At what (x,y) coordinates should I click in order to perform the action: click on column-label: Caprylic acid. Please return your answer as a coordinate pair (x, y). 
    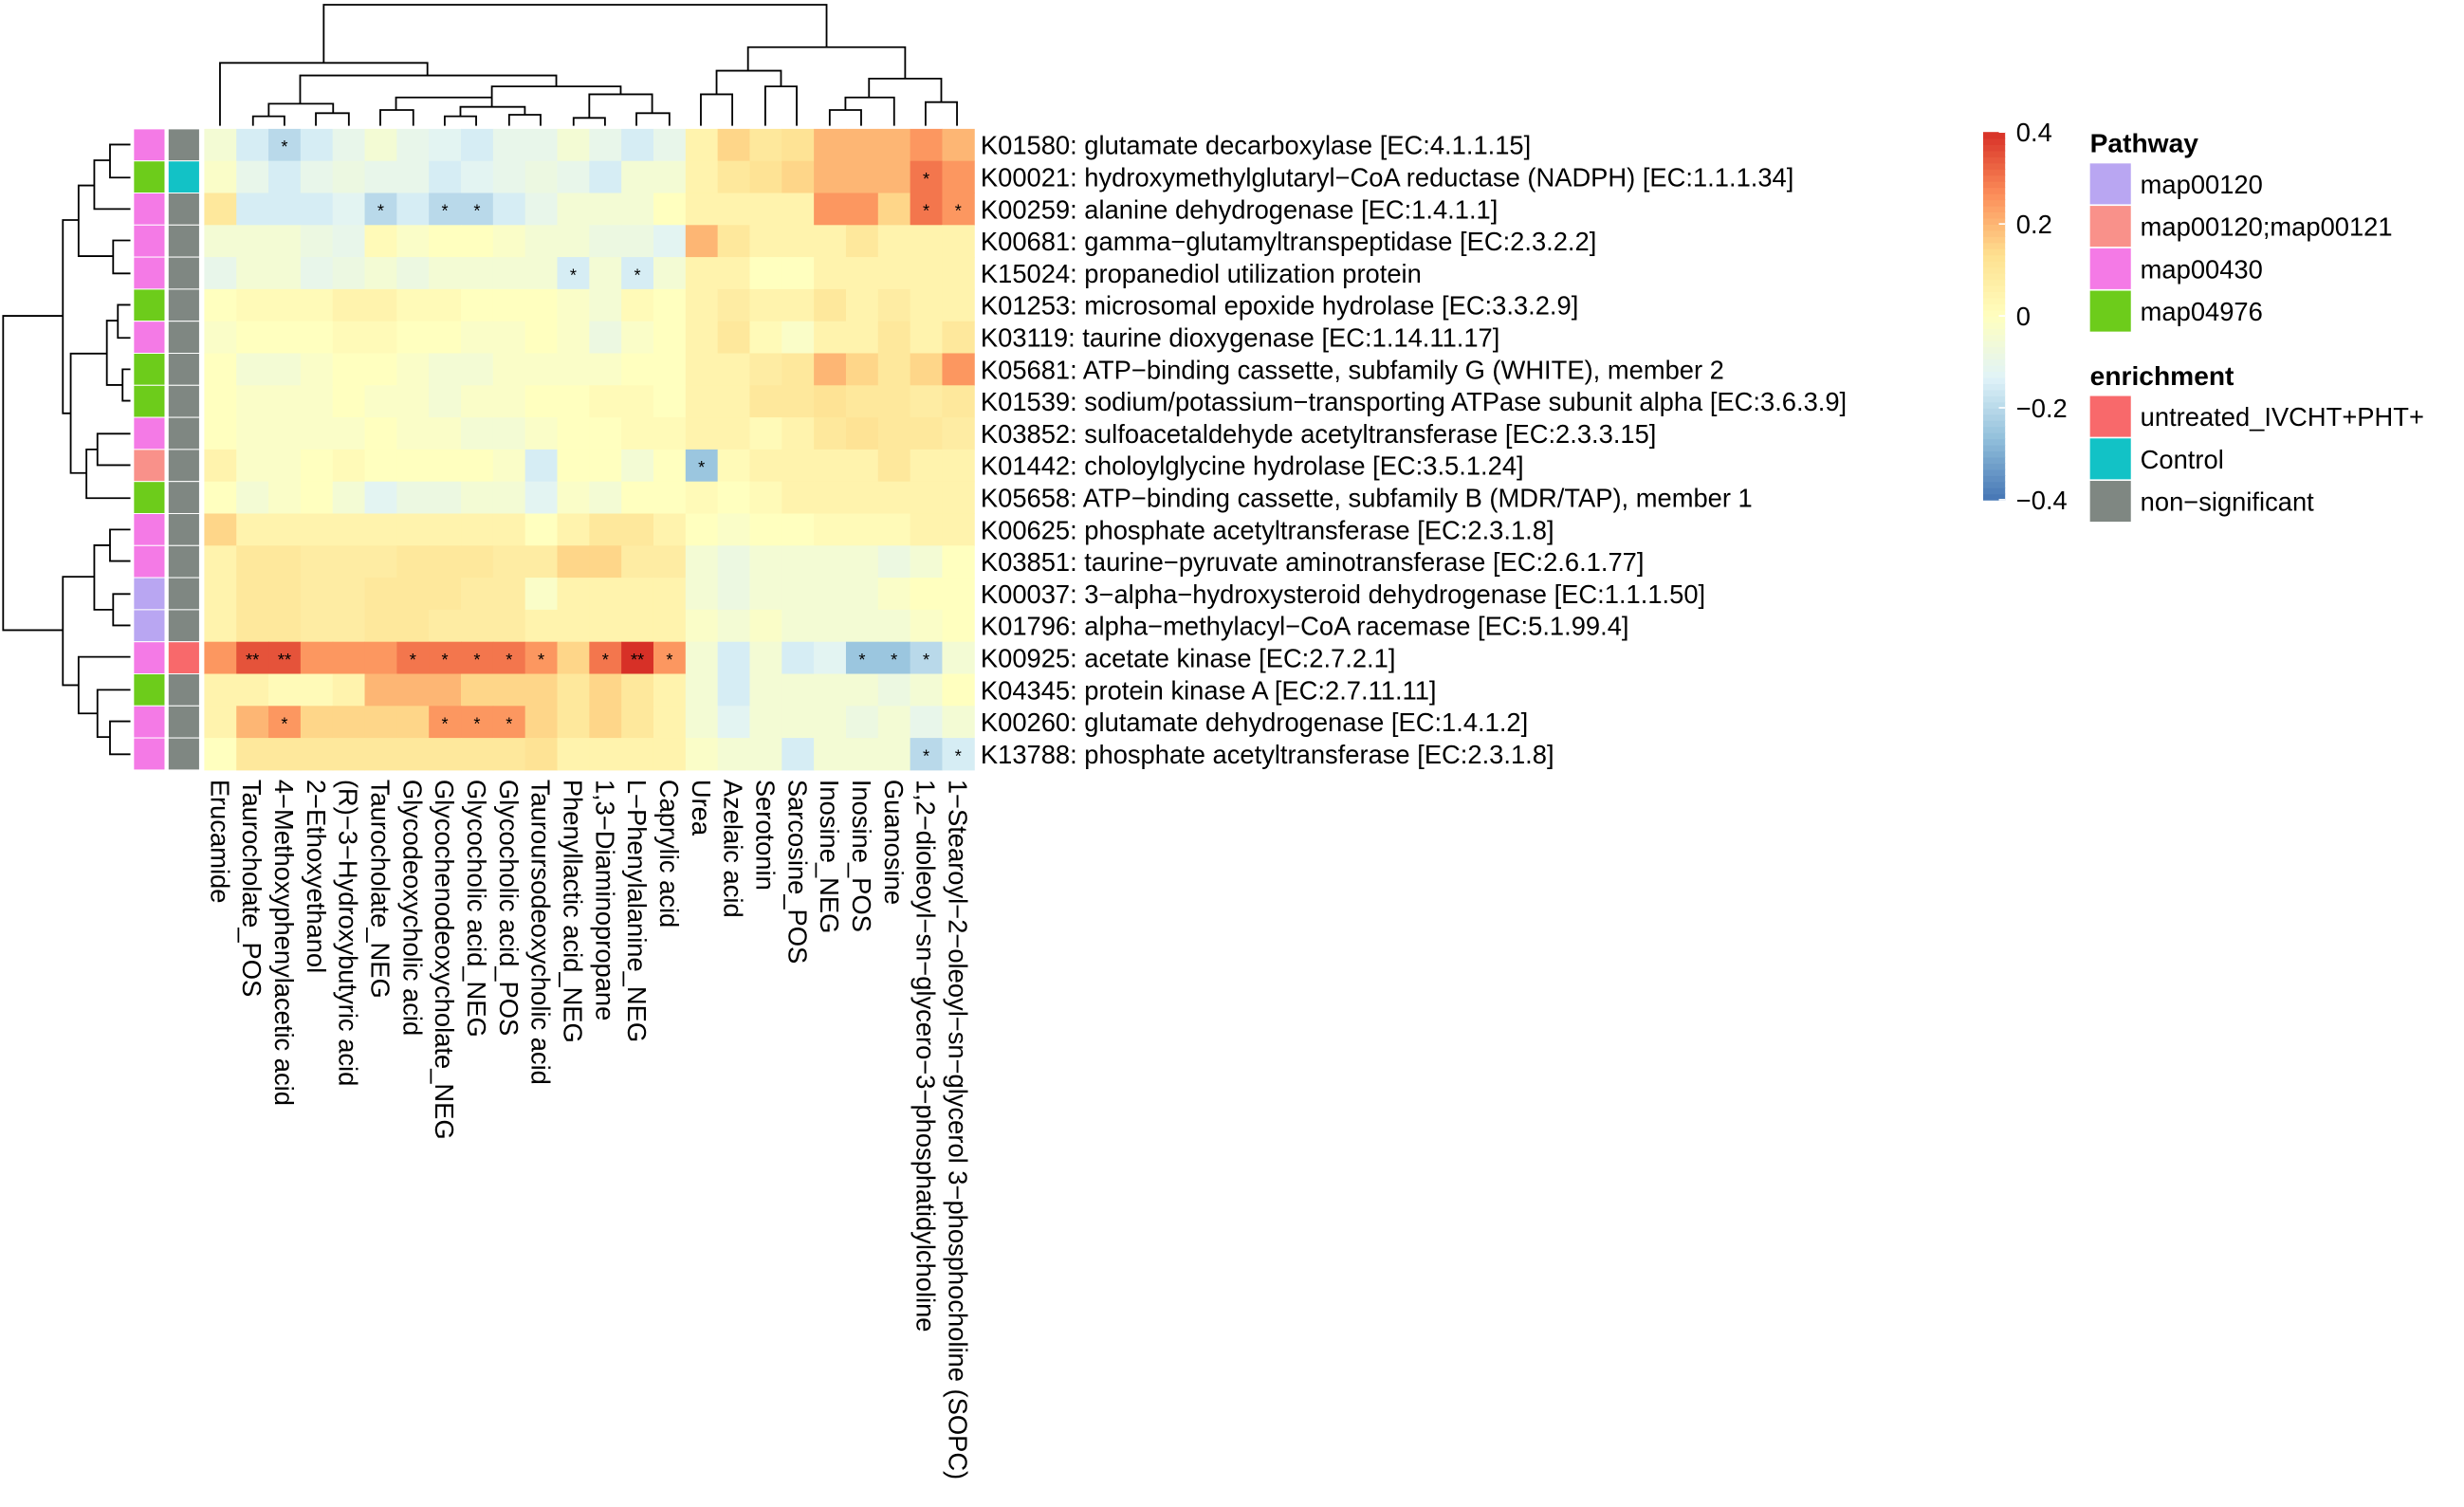
    Looking at the image, I should click on (669, 854).